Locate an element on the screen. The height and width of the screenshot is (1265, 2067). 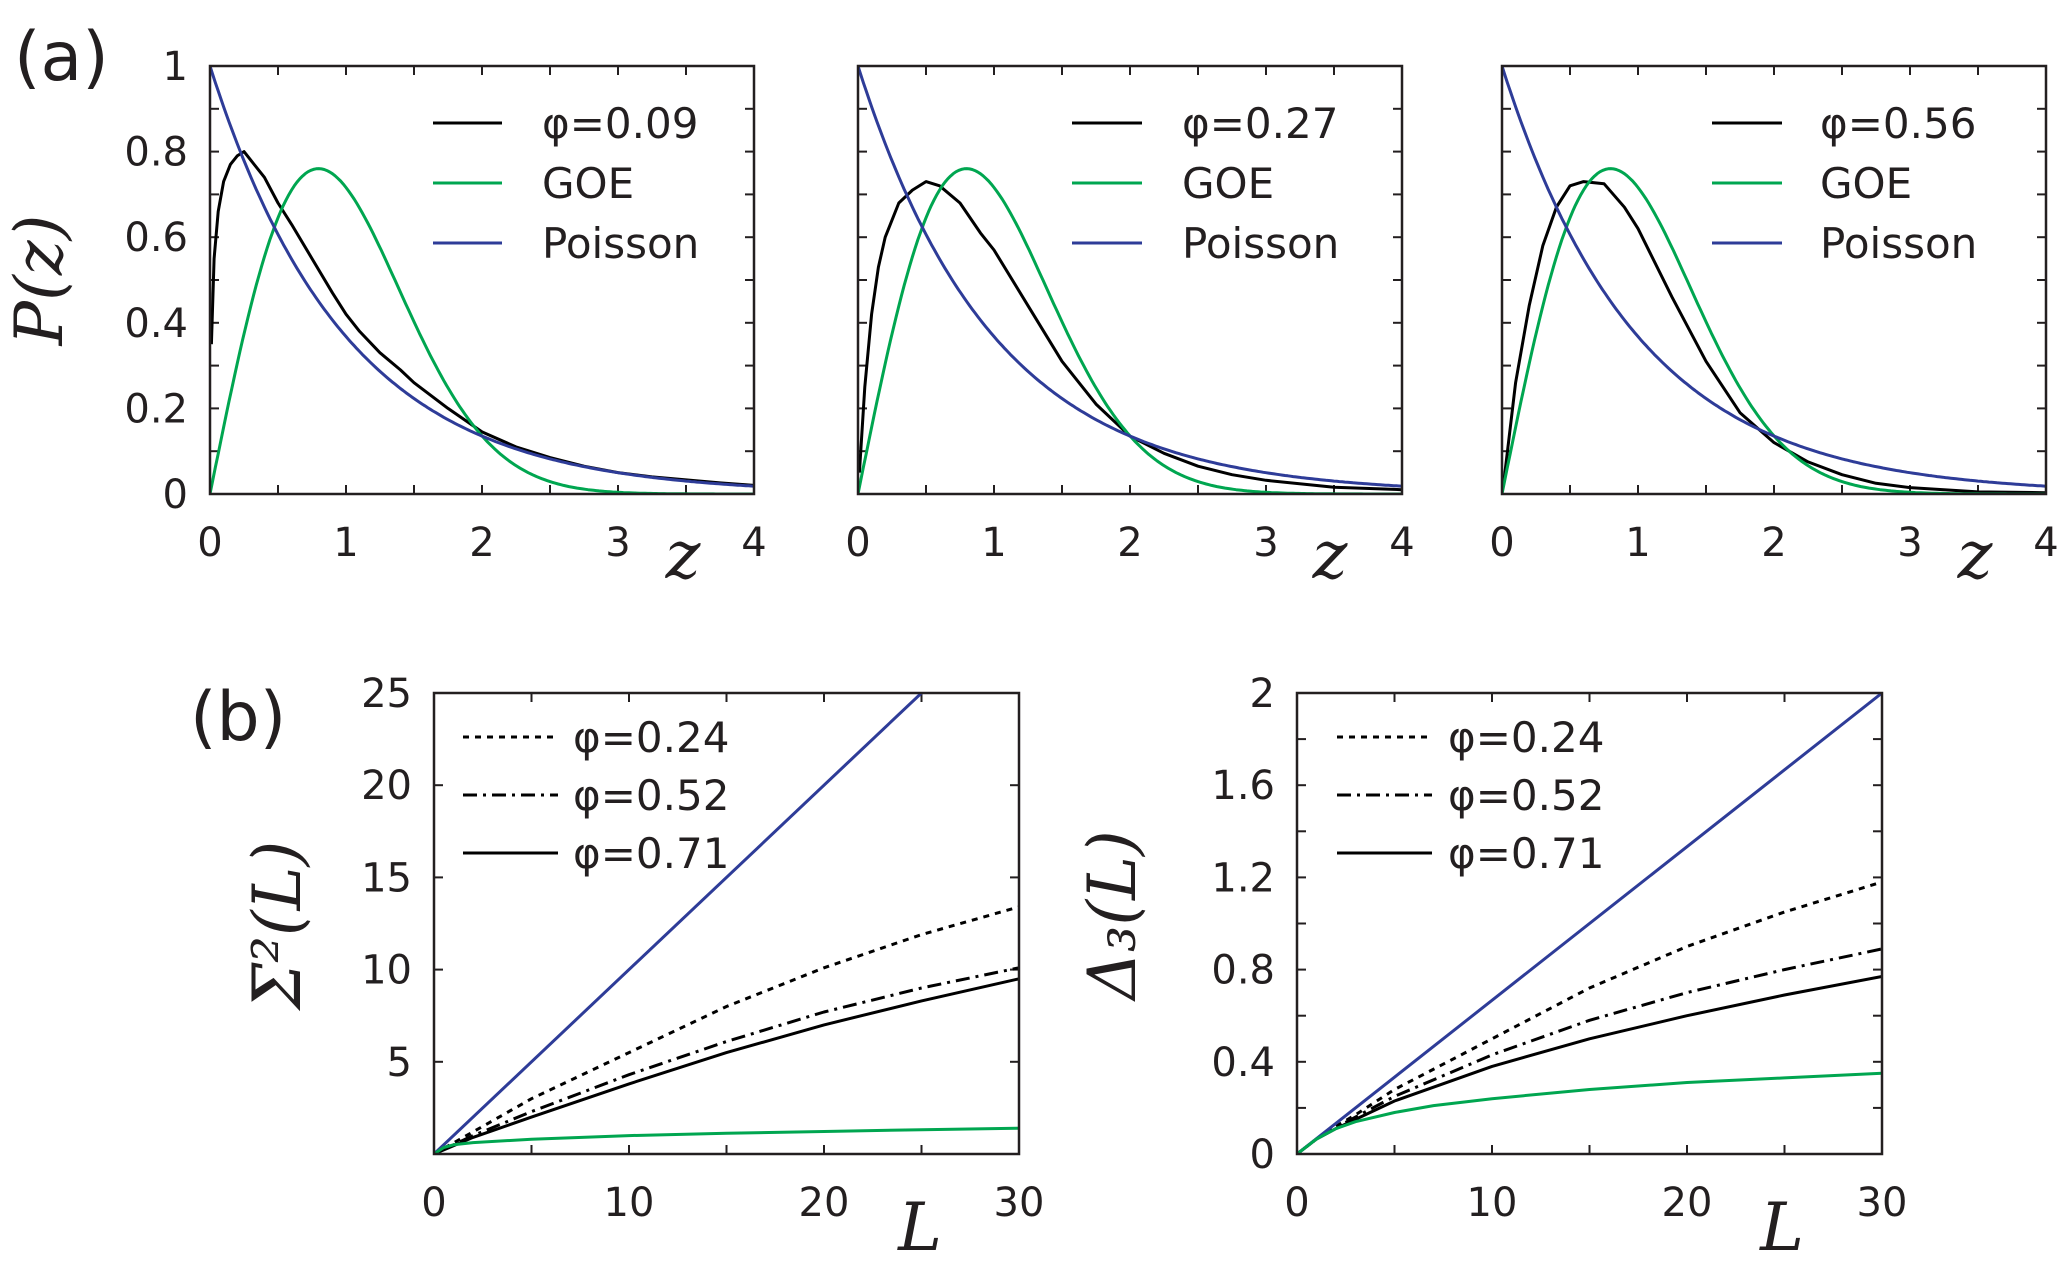
y-tick-label: 1.2 is located at coordinates (1243, 878).